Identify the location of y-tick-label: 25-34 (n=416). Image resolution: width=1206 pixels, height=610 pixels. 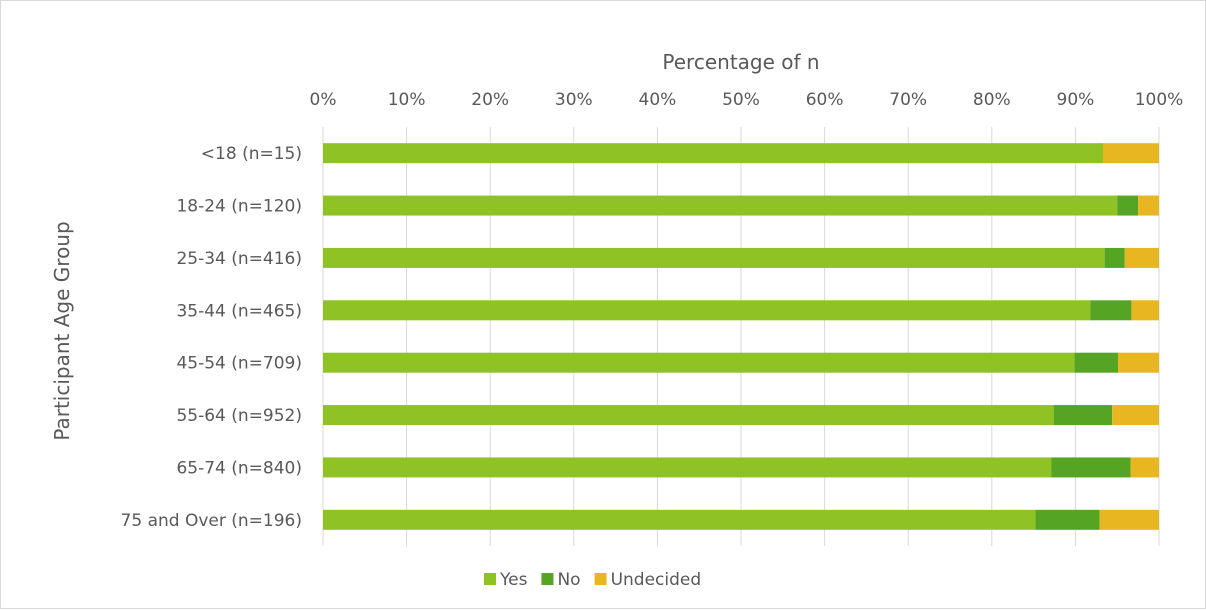
(239, 259).